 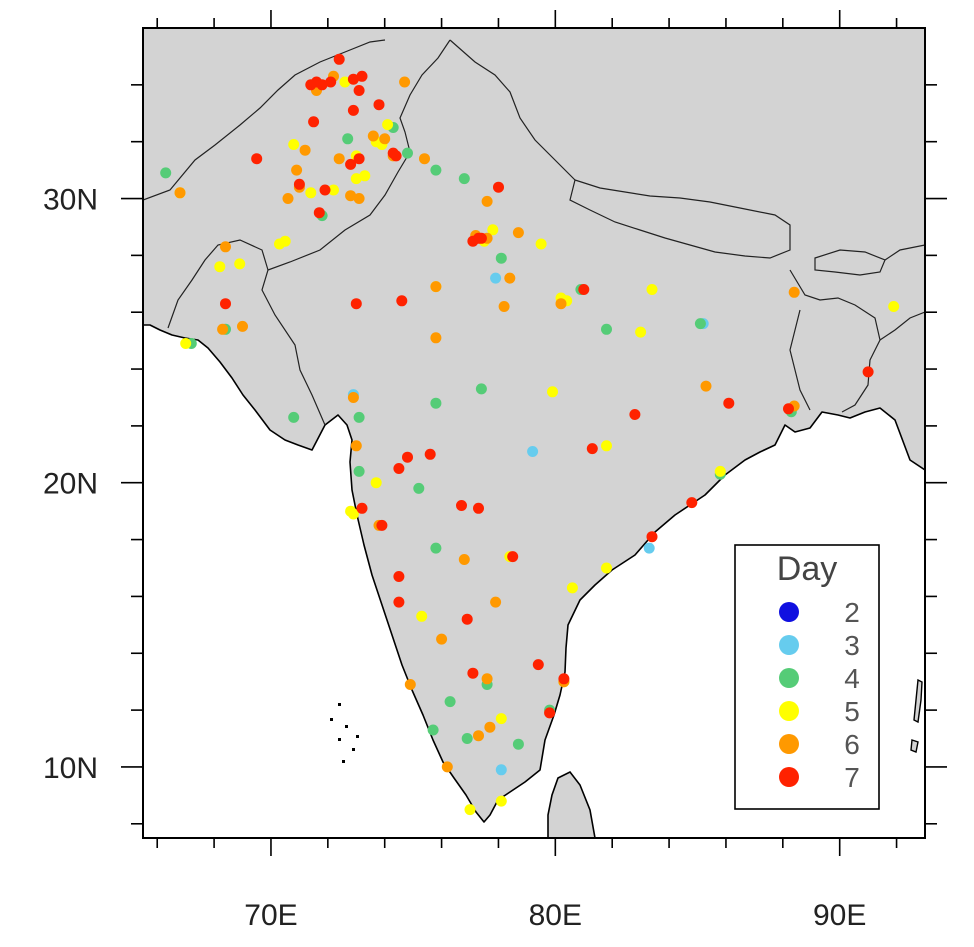 What do you see at coordinates (852, 744) in the screenshot?
I see `legend-label-day-6: 6` at bounding box center [852, 744].